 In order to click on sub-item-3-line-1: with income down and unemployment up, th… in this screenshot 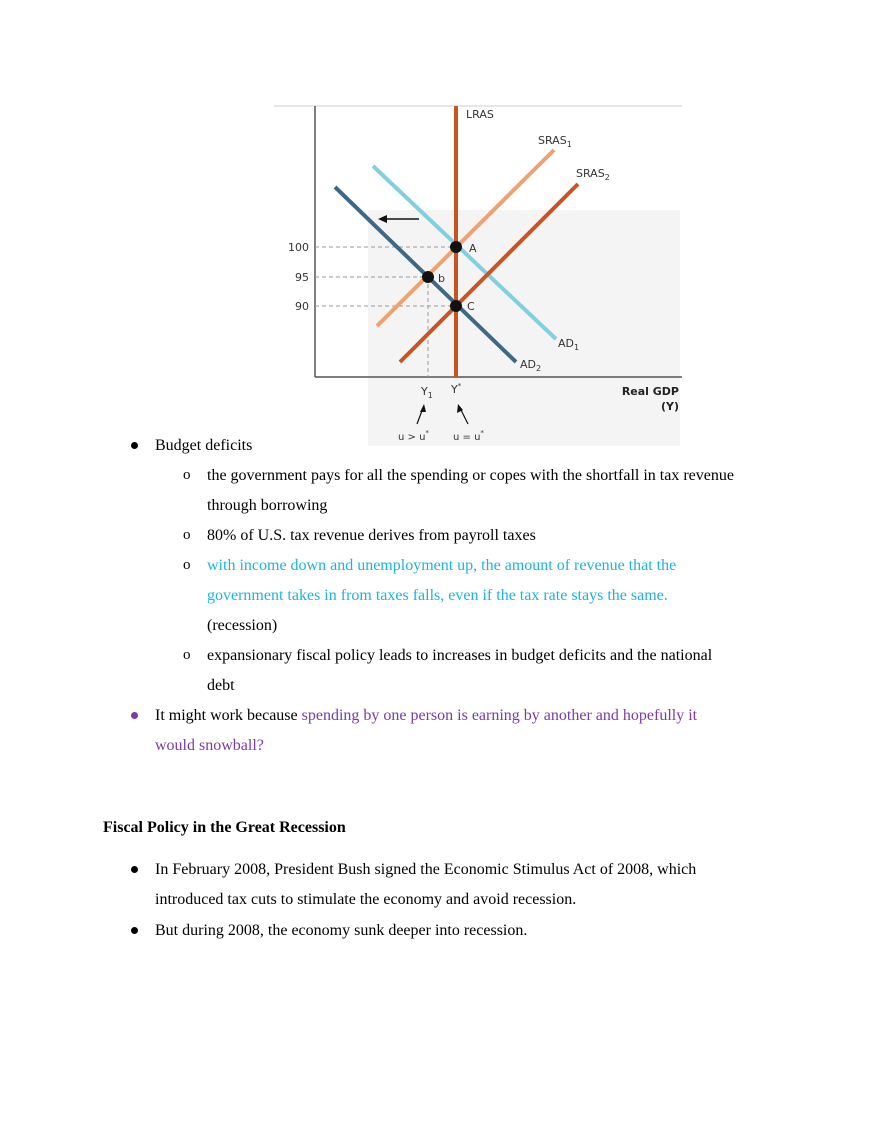, I will do `click(442, 565)`.